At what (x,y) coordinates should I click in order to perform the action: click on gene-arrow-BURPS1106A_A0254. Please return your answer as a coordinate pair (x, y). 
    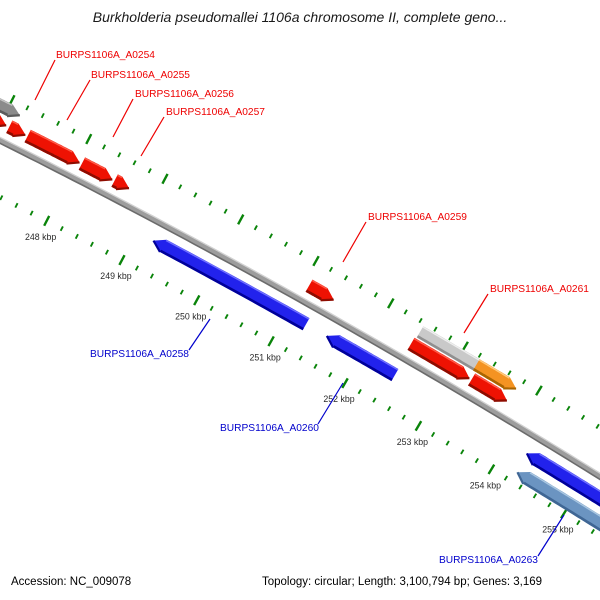
    Looking at the image, I should click on (16, 128).